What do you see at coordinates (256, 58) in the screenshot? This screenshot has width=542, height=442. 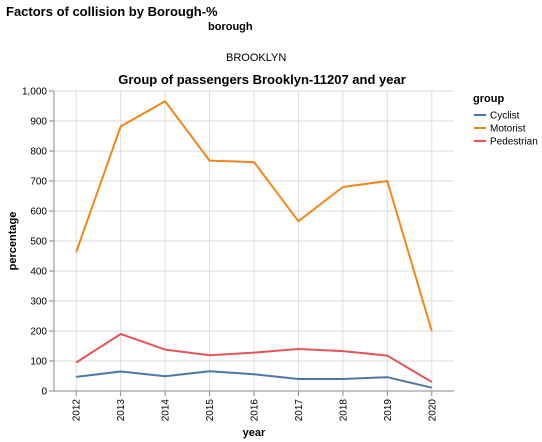 I see `facet-value: BROOKLYN` at bounding box center [256, 58].